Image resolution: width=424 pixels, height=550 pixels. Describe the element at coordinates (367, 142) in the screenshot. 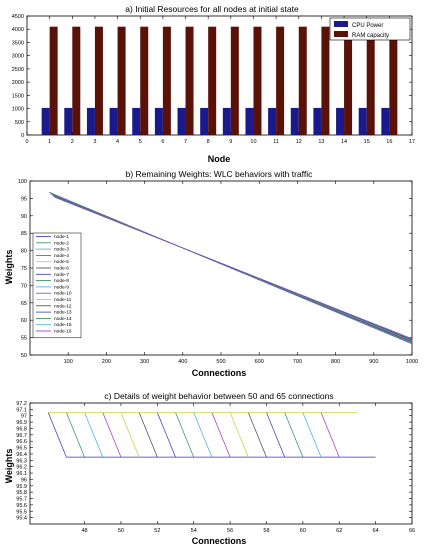

I see `chart-a-xtick-label: 15` at that location.